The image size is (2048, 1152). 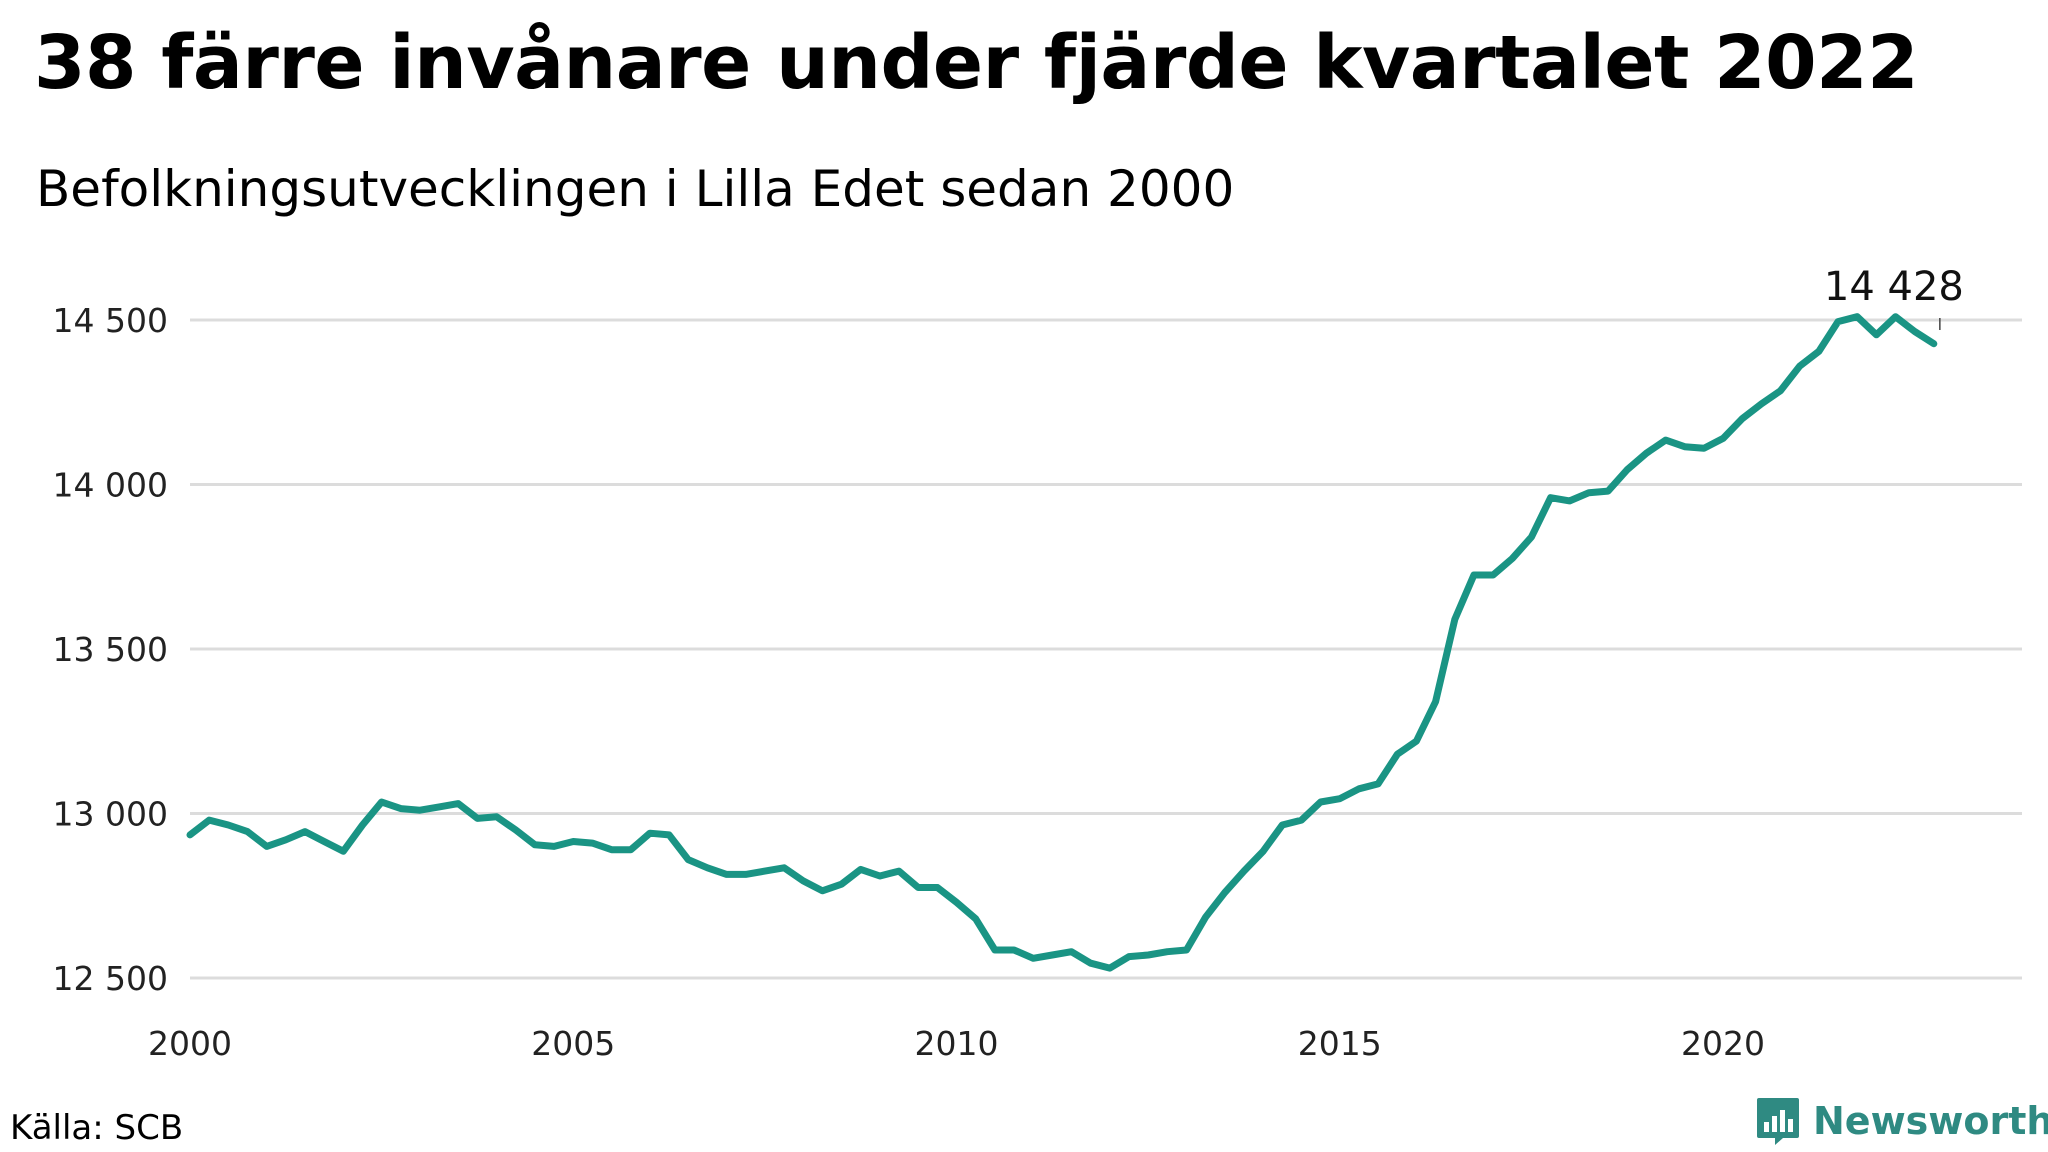 What do you see at coordinates (1930, 1121) in the screenshot?
I see `brand-name: Newsworthy` at bounding box center [1930, 1121].